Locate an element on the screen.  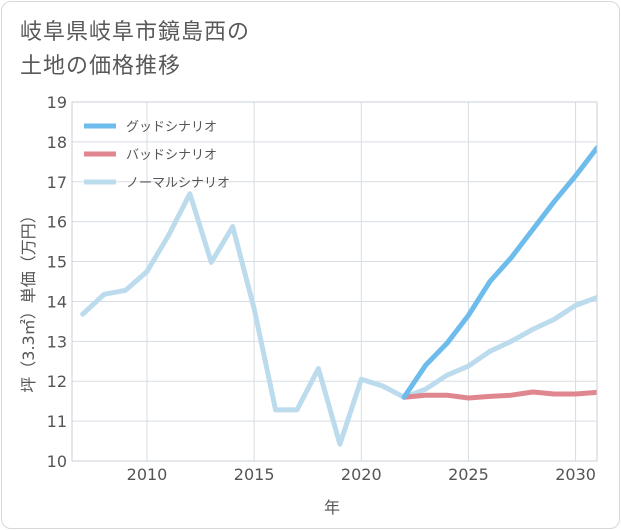
y-tick-label: 10 is located at coordinates (57, 461).